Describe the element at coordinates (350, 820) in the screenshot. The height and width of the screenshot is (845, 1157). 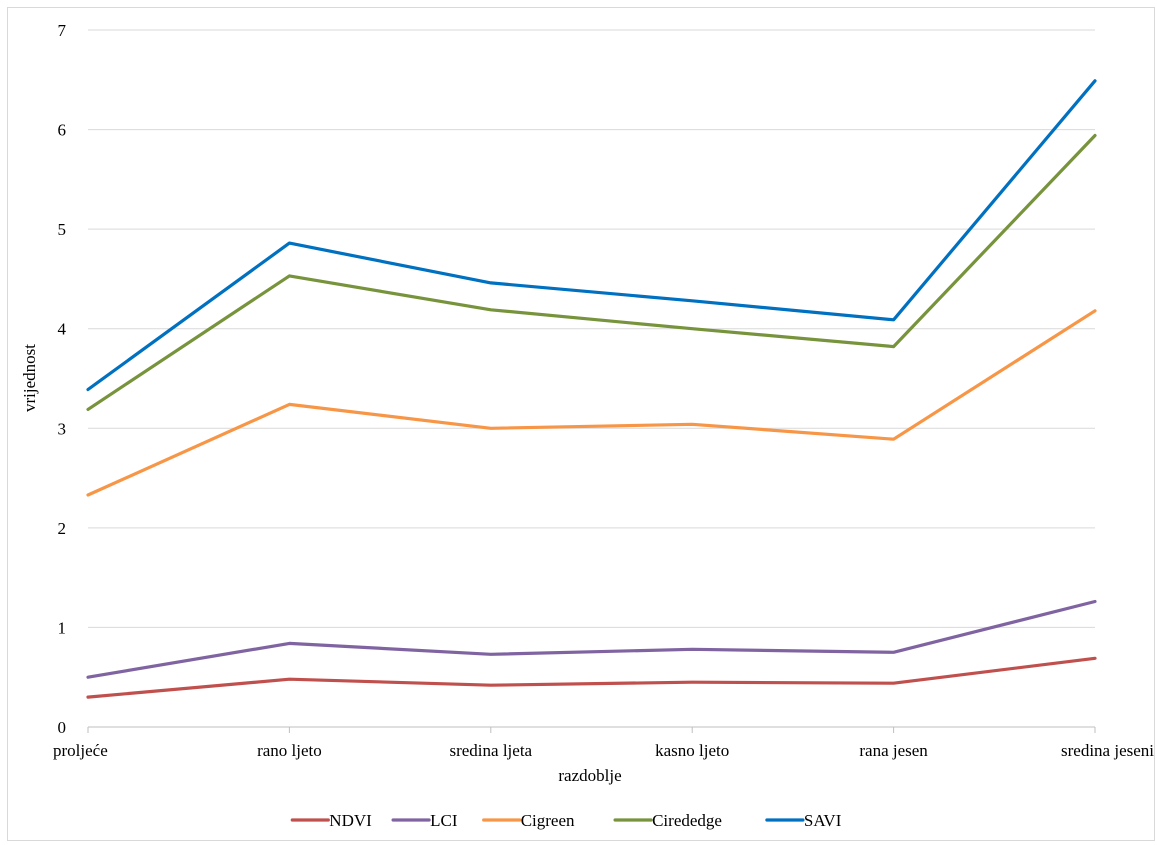
I see `legend-label: NDVI` at that location.